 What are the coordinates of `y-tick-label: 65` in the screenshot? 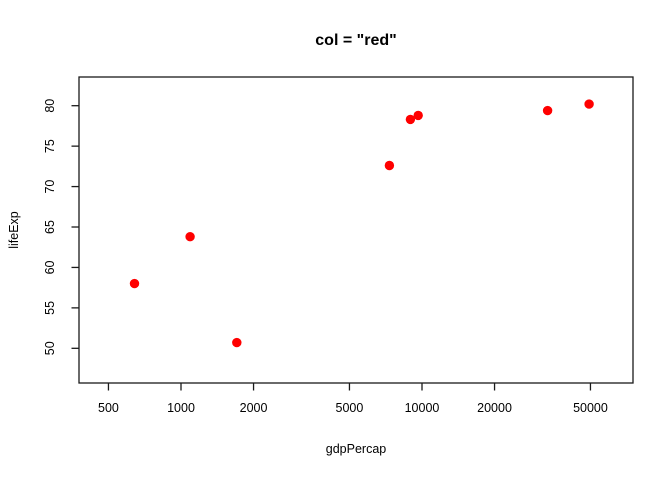 It's located at (50, 227).